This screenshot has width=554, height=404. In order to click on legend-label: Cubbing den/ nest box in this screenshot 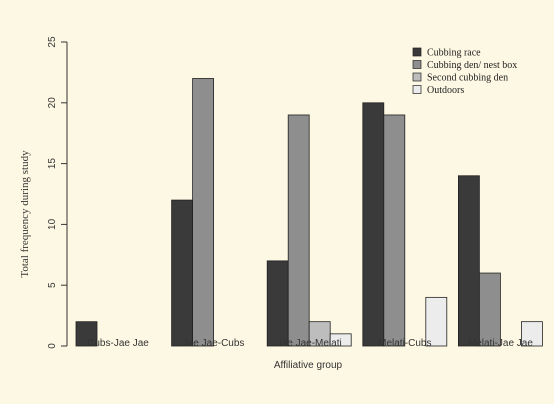, I will do `click(472, 65)`.